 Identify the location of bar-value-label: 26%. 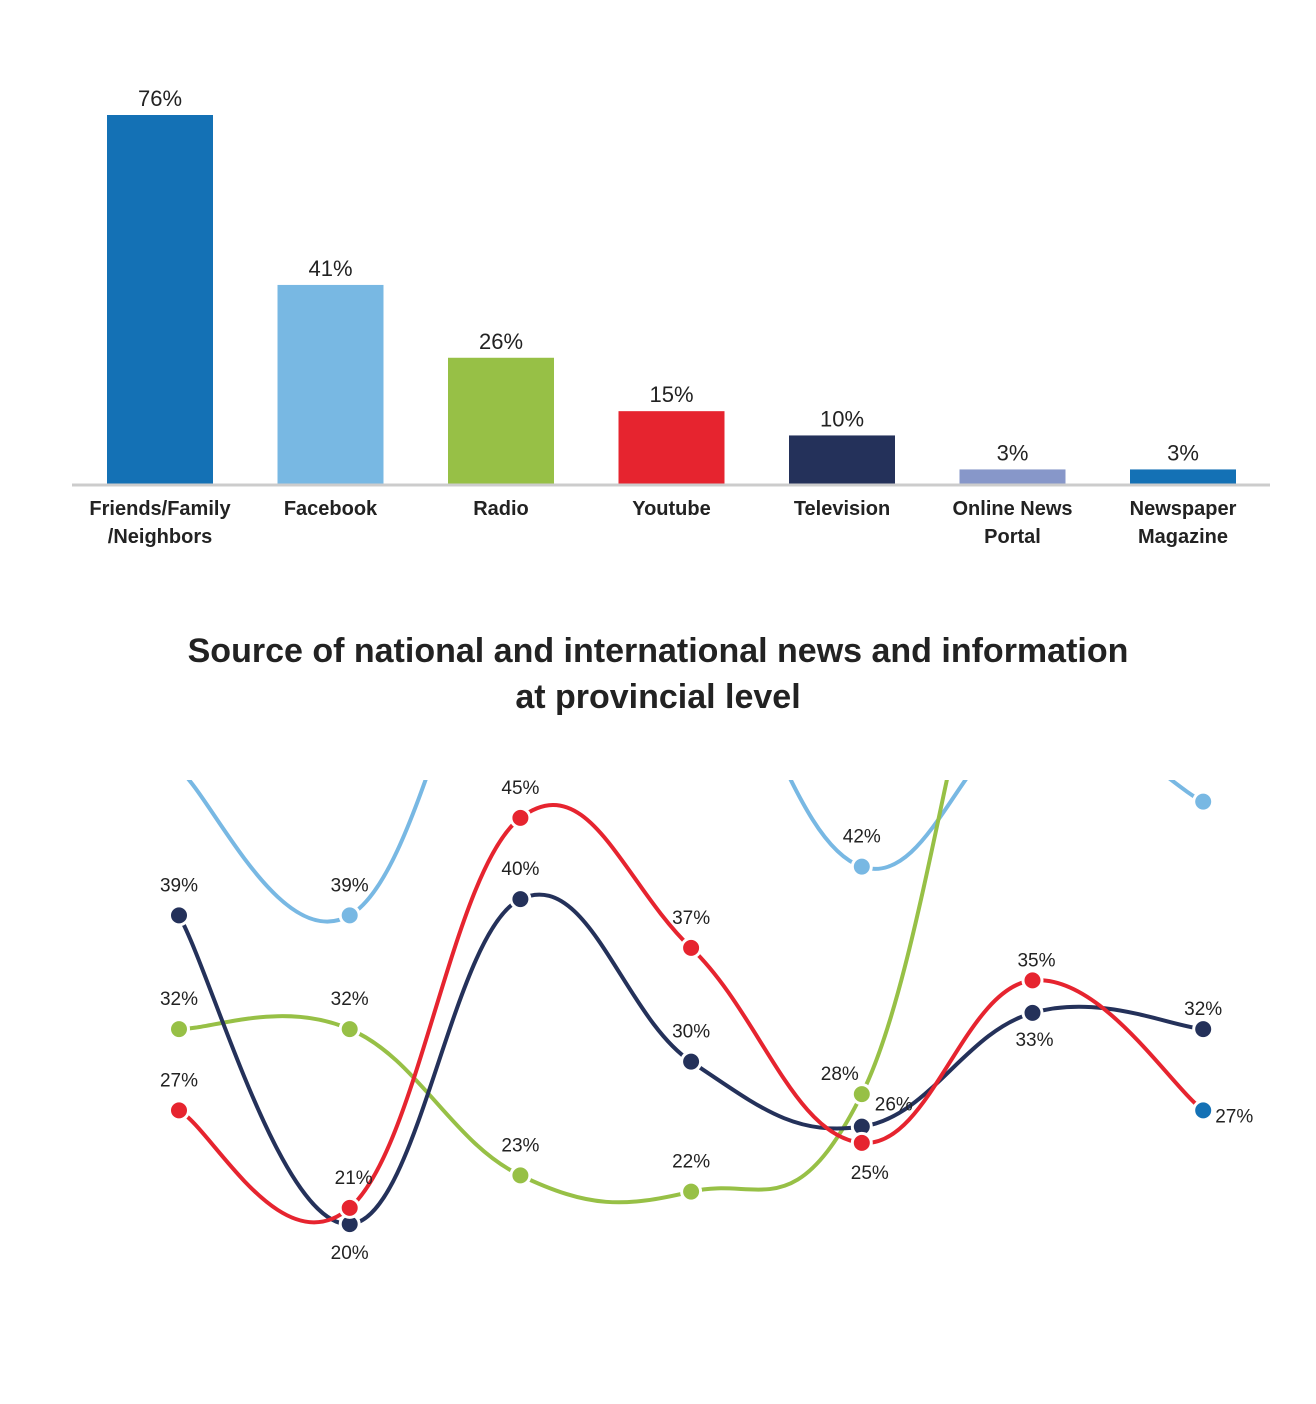
(501, 341).